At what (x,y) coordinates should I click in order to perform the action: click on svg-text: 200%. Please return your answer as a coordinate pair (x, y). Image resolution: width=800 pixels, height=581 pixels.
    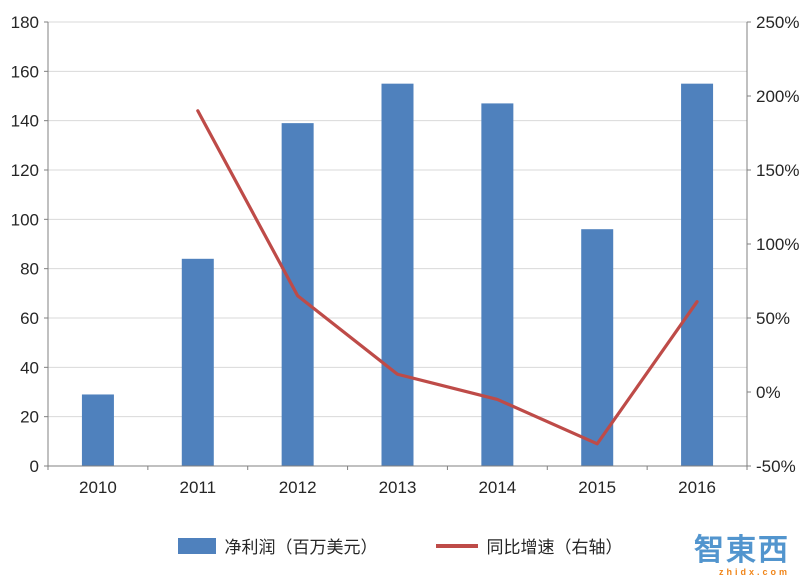
    Looking at the image, I should click on (777, 96).